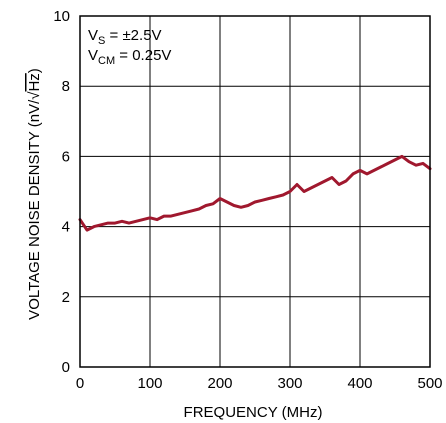  I want to click on x-tick-label: 200, so click(219, 383).